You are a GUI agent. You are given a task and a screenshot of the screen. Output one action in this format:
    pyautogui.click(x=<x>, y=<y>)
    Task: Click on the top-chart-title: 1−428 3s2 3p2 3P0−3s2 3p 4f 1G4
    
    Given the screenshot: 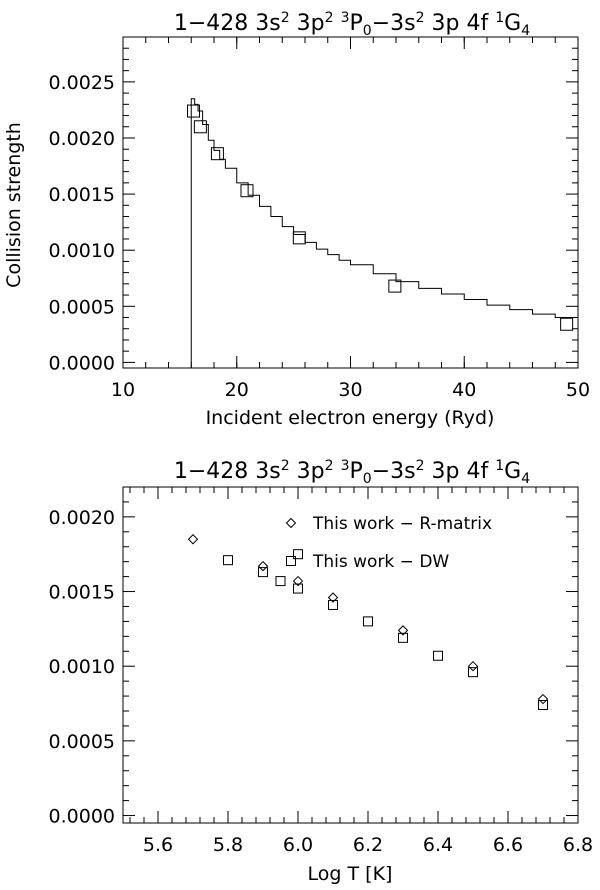 What is the action you would take?
    pyautogui.click(x=352, y=24)
    